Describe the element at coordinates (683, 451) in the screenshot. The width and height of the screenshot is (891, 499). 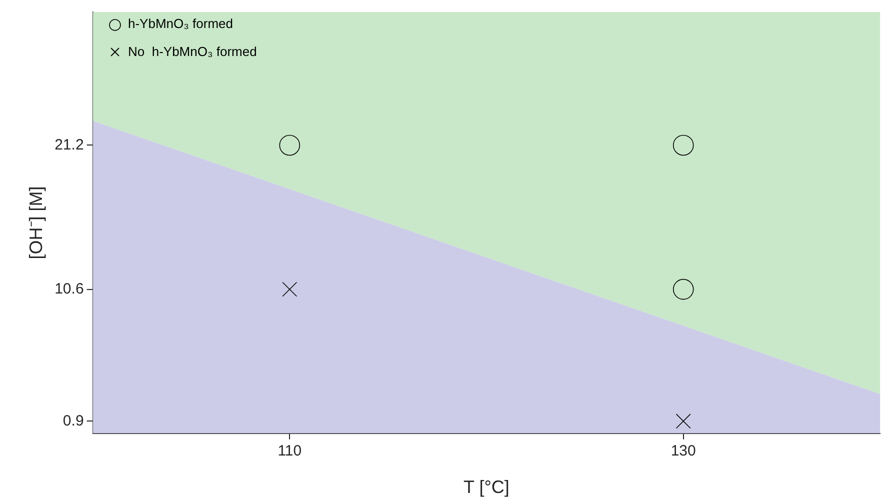
I see `x-tick-label: 130` at that location.